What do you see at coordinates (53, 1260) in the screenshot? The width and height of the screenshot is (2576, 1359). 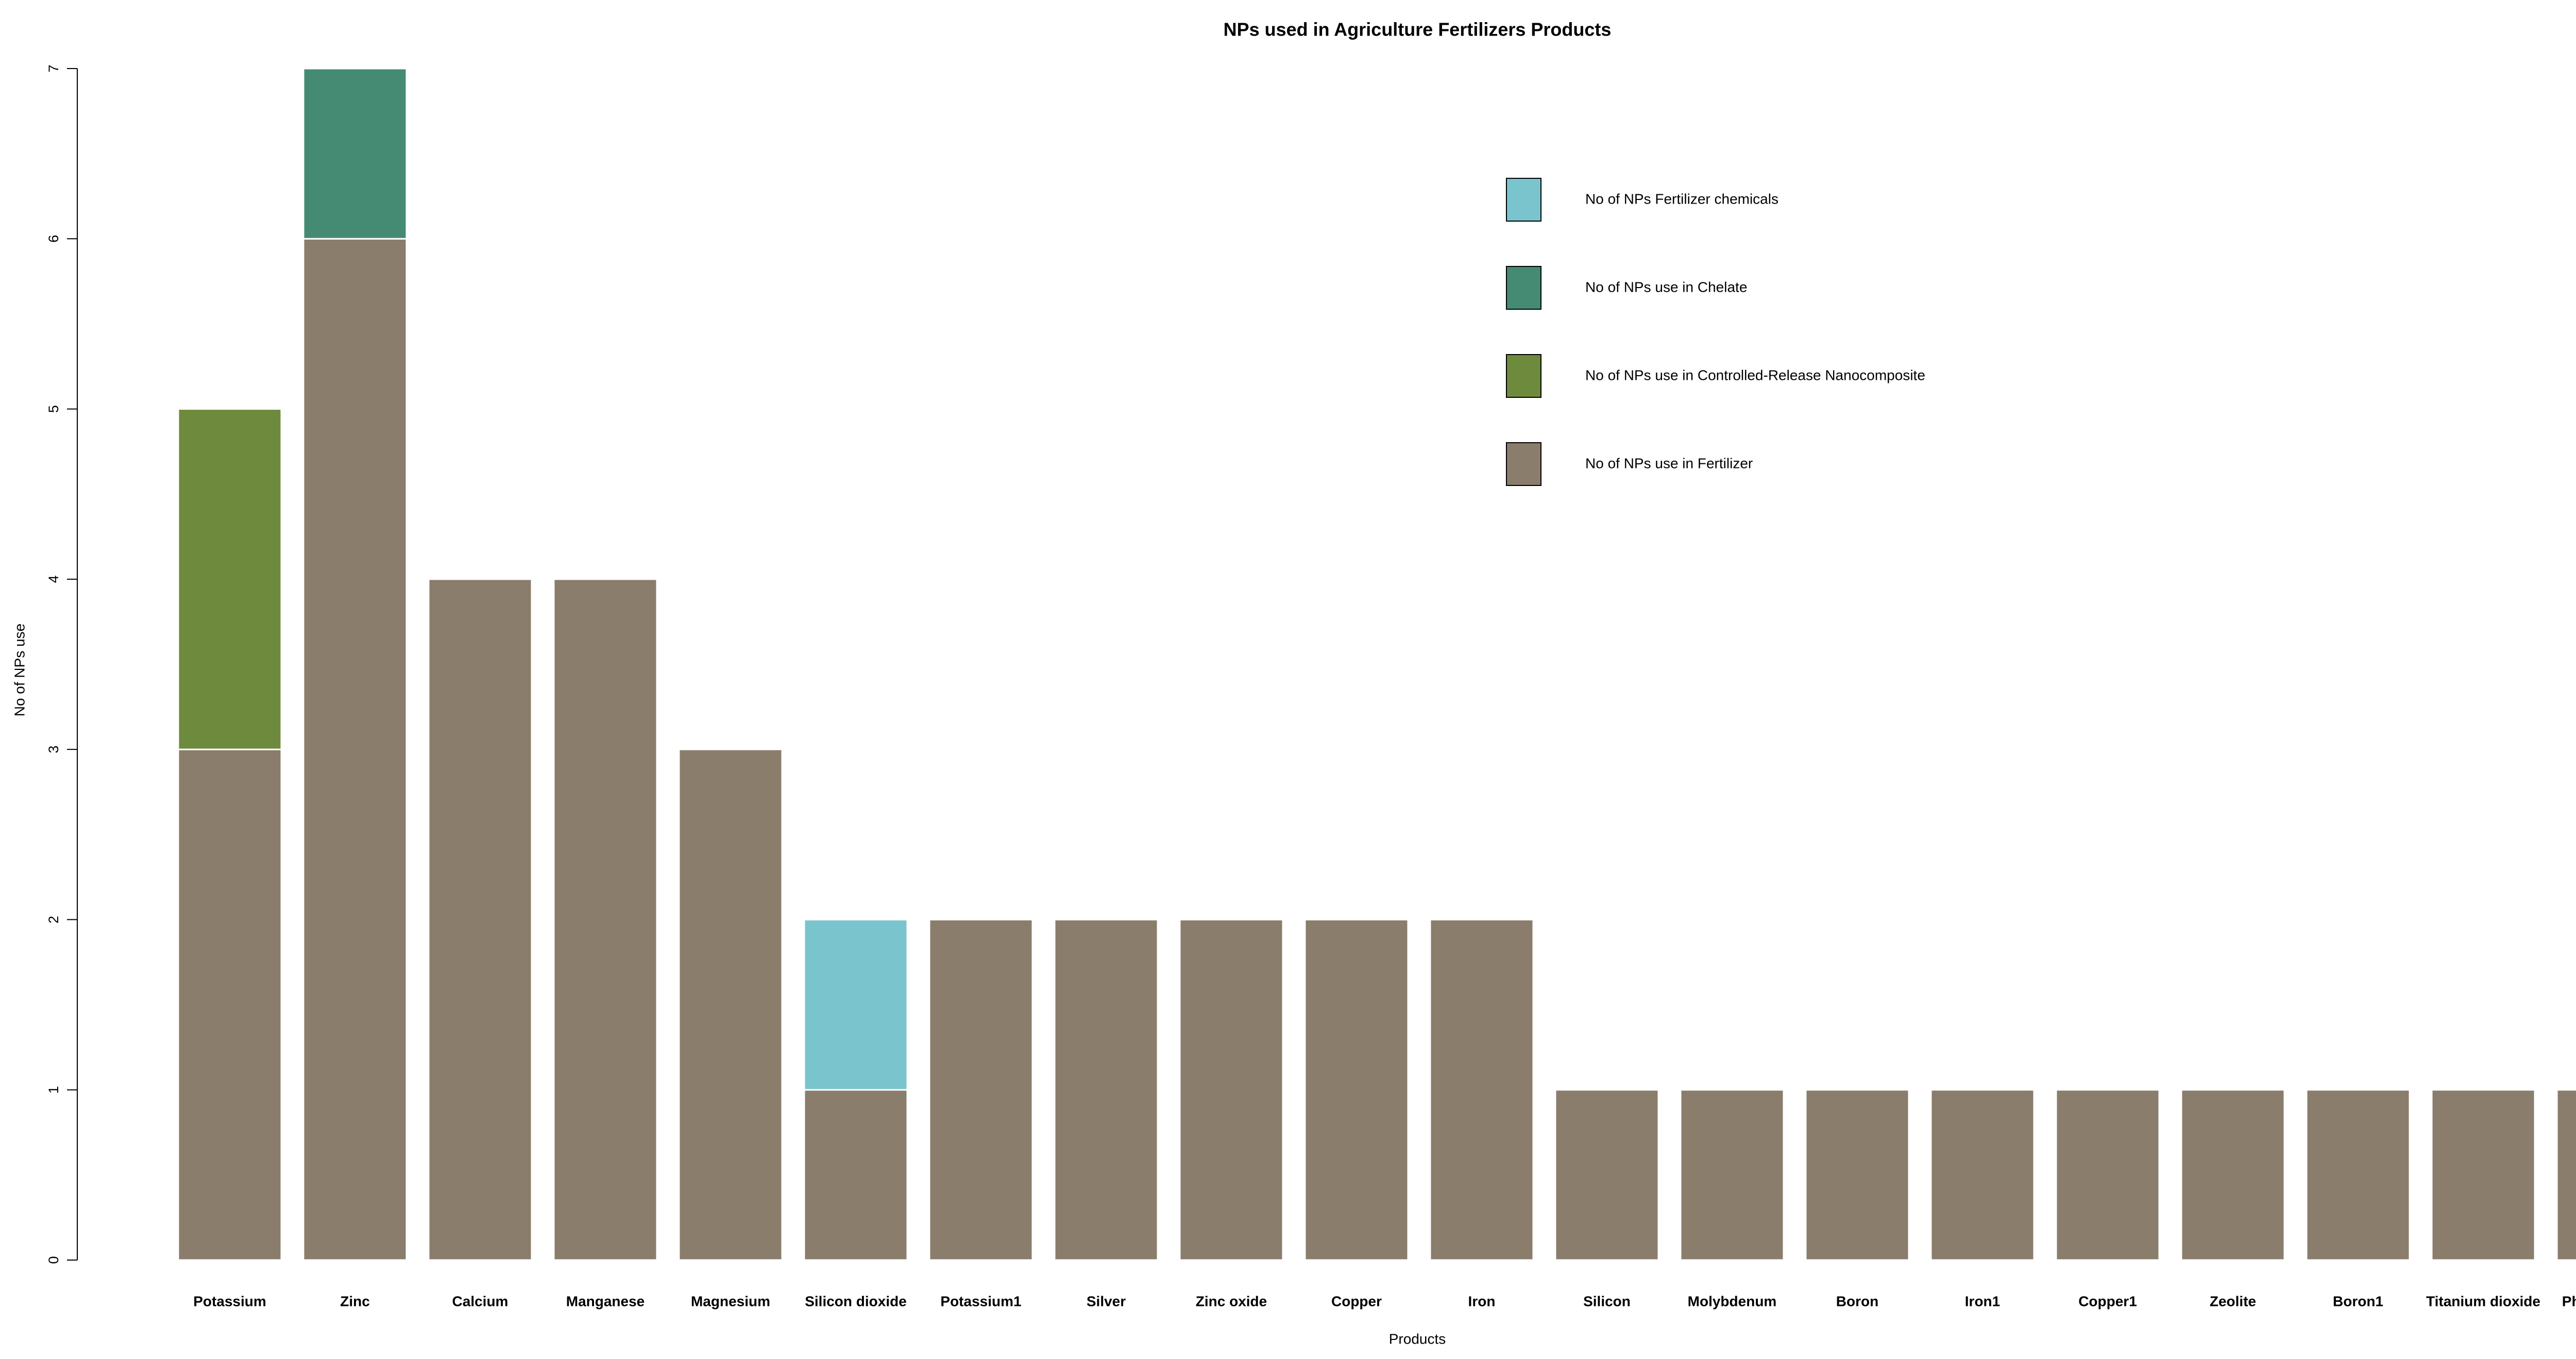 I see `y-tick-label: 0` at bounding box center [53, 1260].